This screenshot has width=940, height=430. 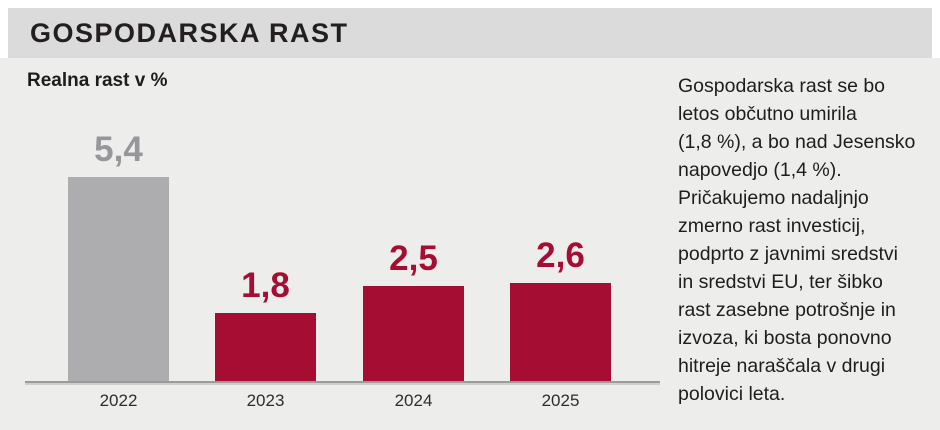 I want to click on bar-value-label-2024: 2,5, so click(x=413, y=258).